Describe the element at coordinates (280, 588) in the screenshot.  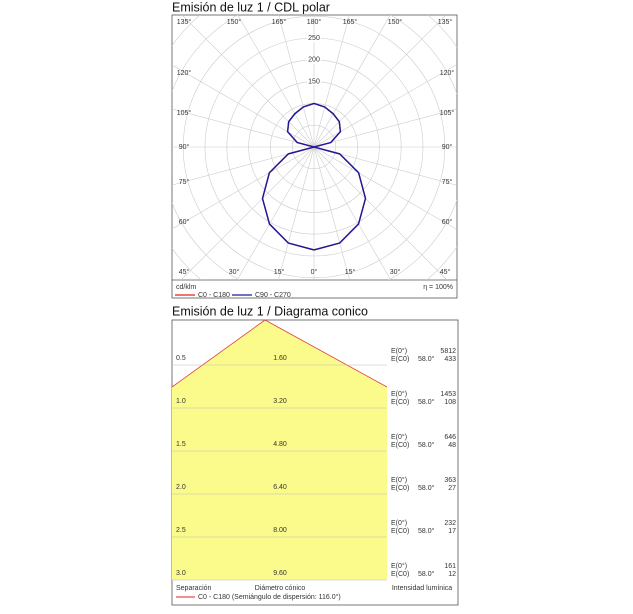
I see `col-diameter: Diámetro cónico` at that location.